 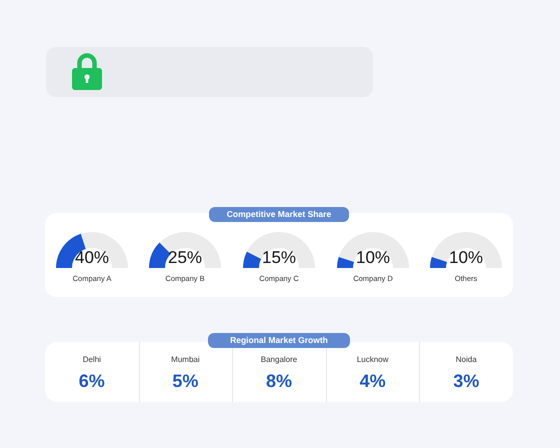 I want to click on data-label: 6%, so click(x=91, y=381).